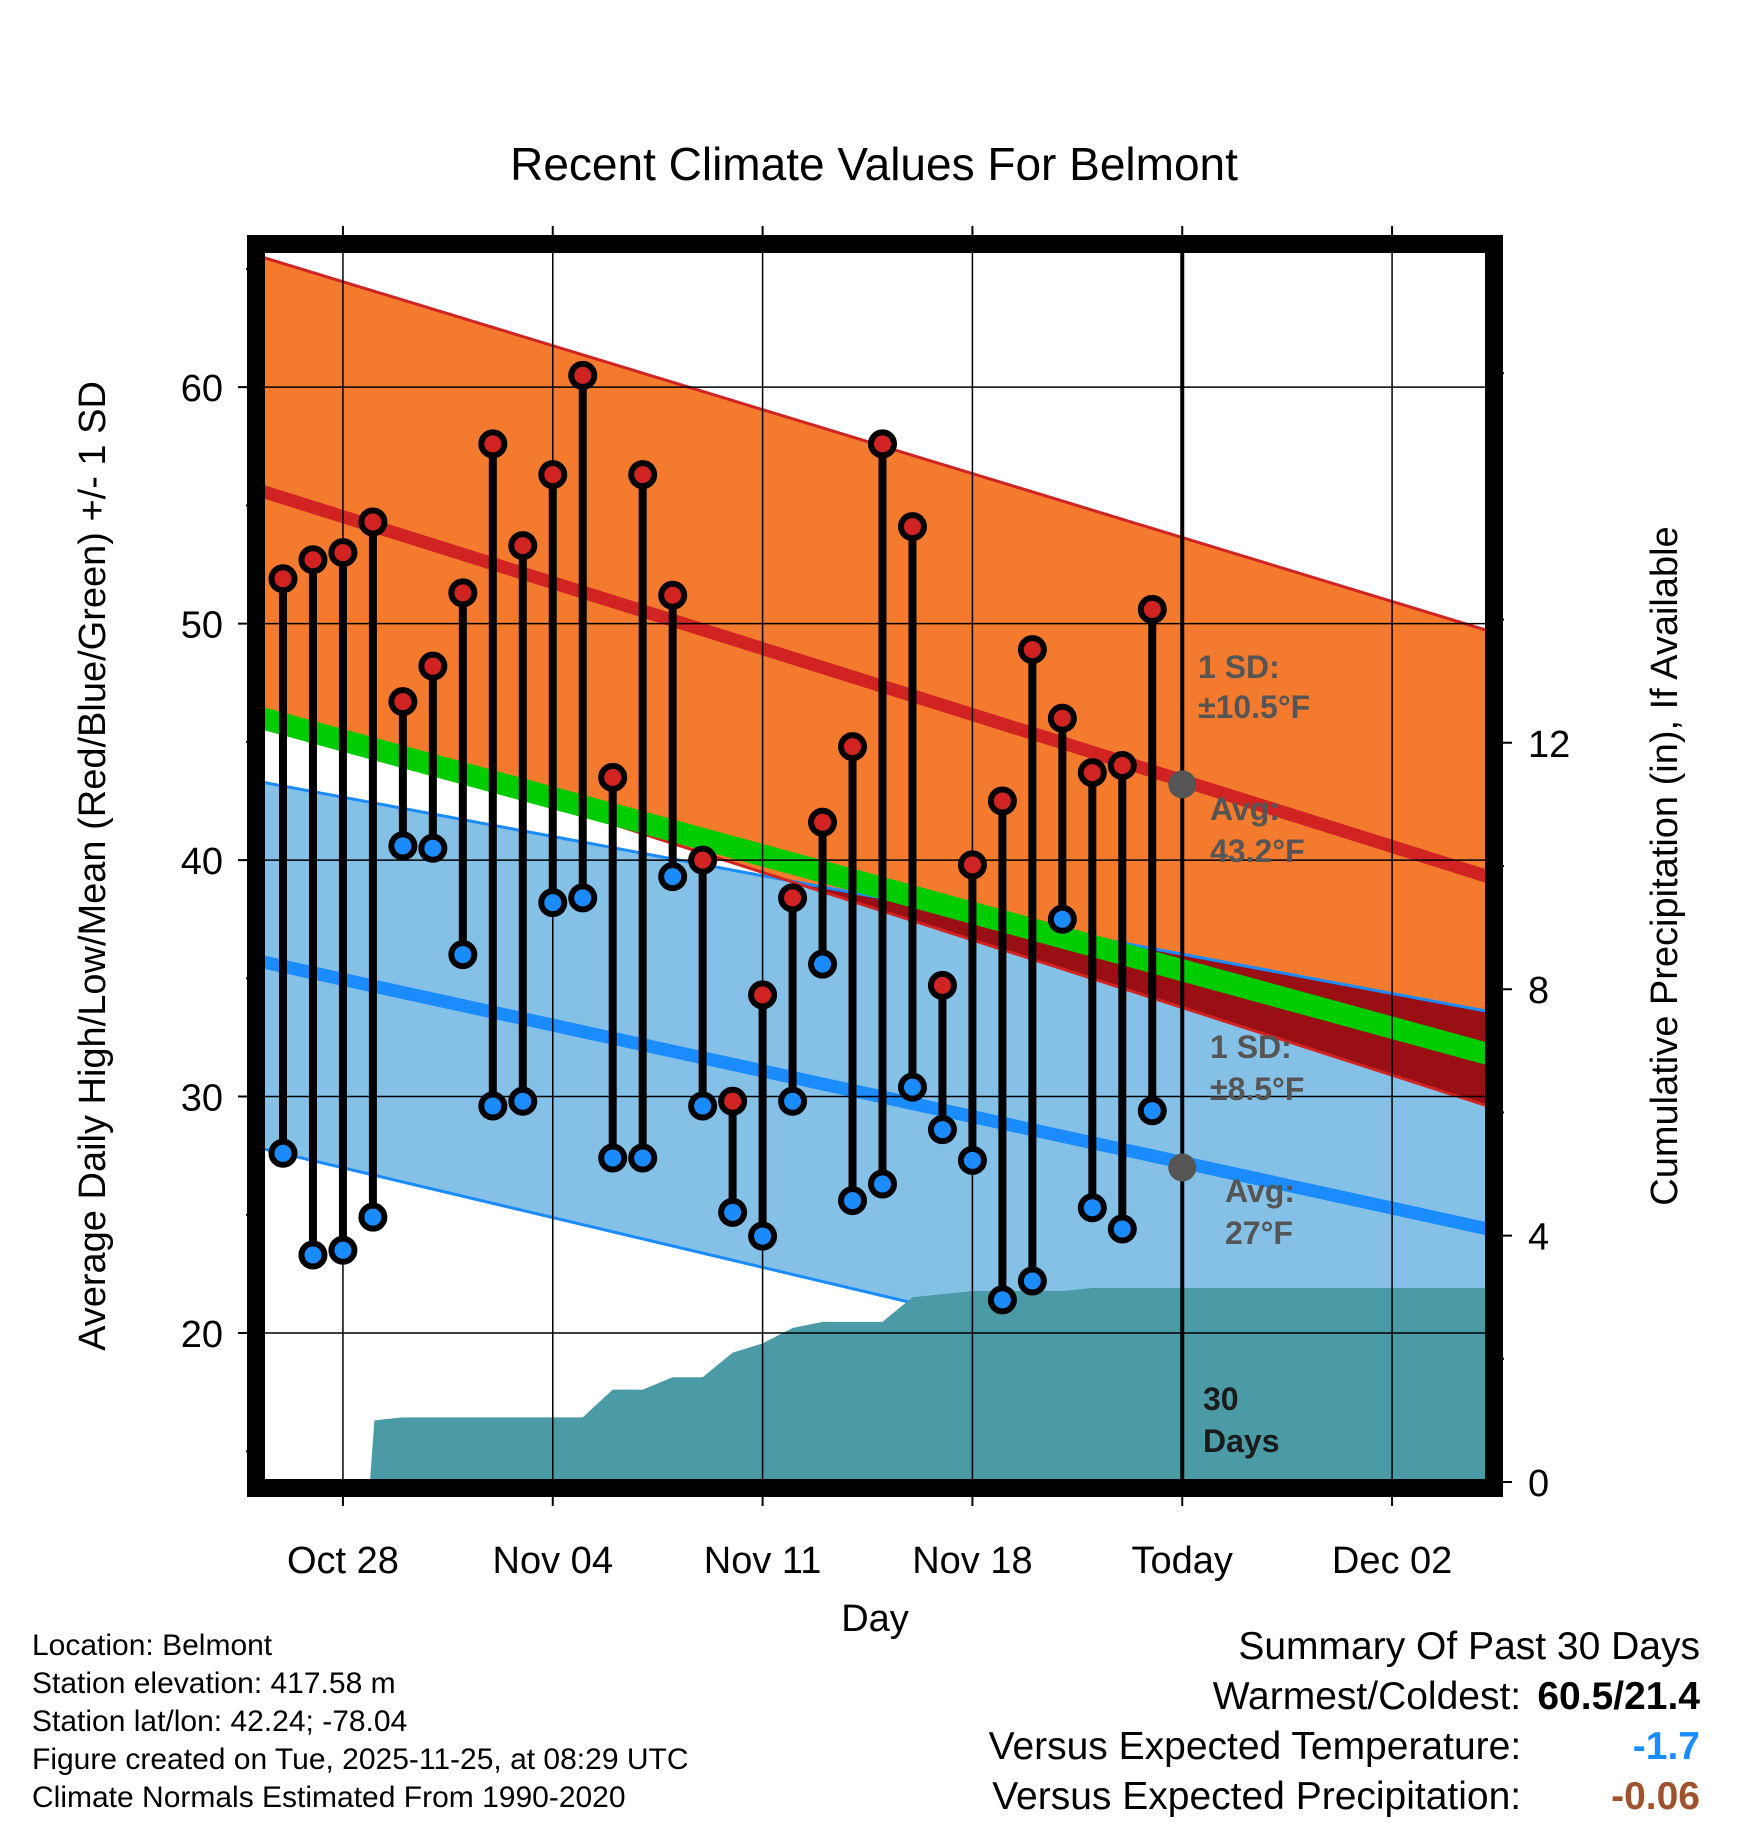  What do you see at coordinates (553, 1561) in the screenshot?
I see `x-tick-label: Nov 04` at bounding box center [553, 1561].